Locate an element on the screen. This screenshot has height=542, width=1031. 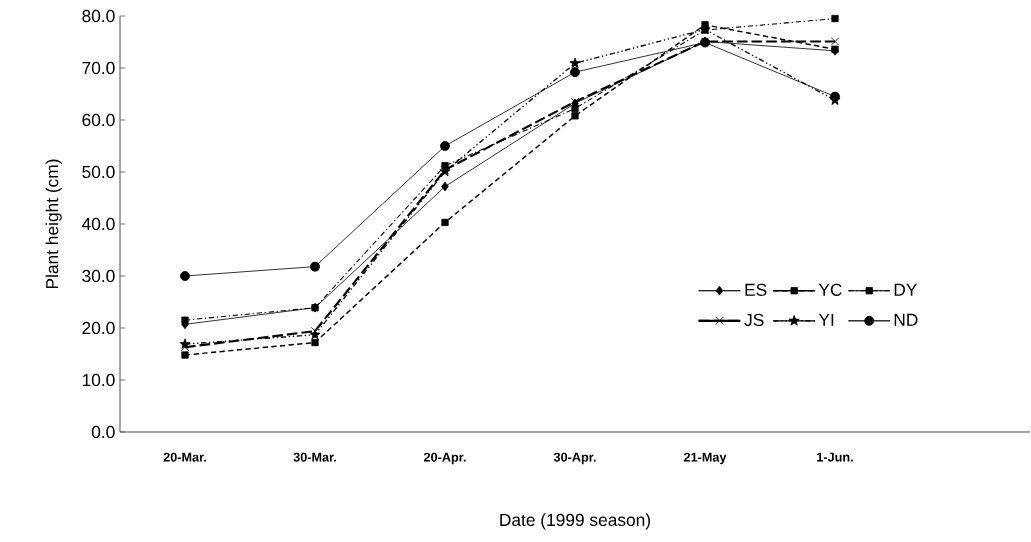
legend-label: YC is located at coordinates (830, 289).